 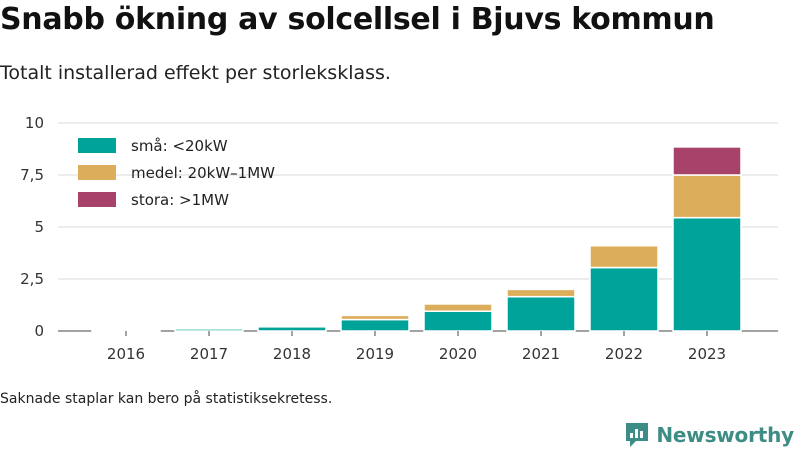 What do you see at coordinates (637, 435) in the screenshot?
I see `newsworthy-logo-icon` at bounding box center [637, 435].